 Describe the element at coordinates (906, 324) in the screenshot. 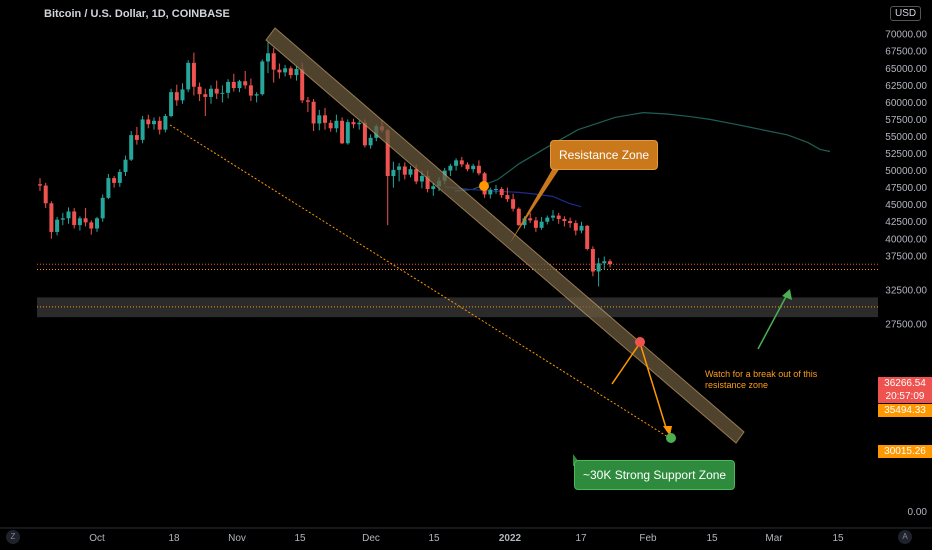

I see `y-tick-label: 27500.00` at that location.